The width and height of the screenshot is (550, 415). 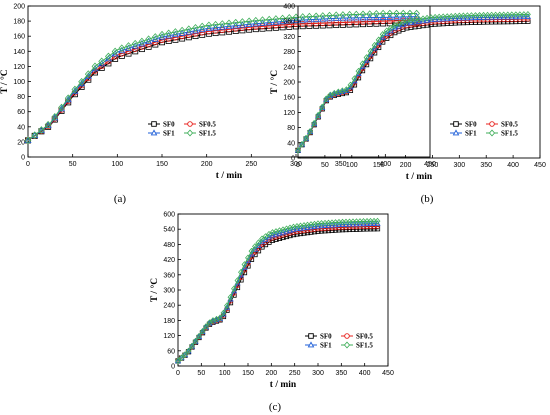 I want to click on y-tick-label: 280, so click(x=289, y=52).